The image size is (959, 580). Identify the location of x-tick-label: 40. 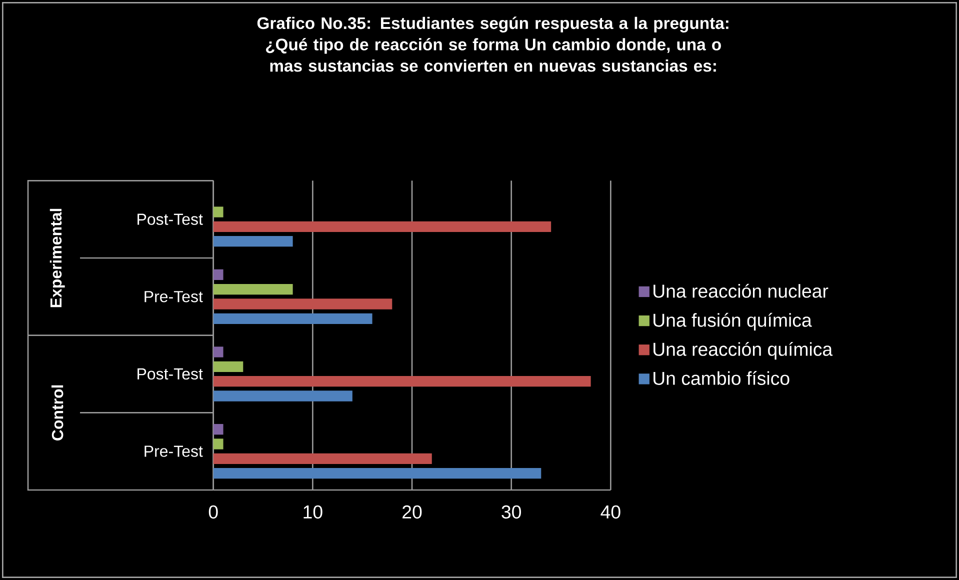
(610, 512).